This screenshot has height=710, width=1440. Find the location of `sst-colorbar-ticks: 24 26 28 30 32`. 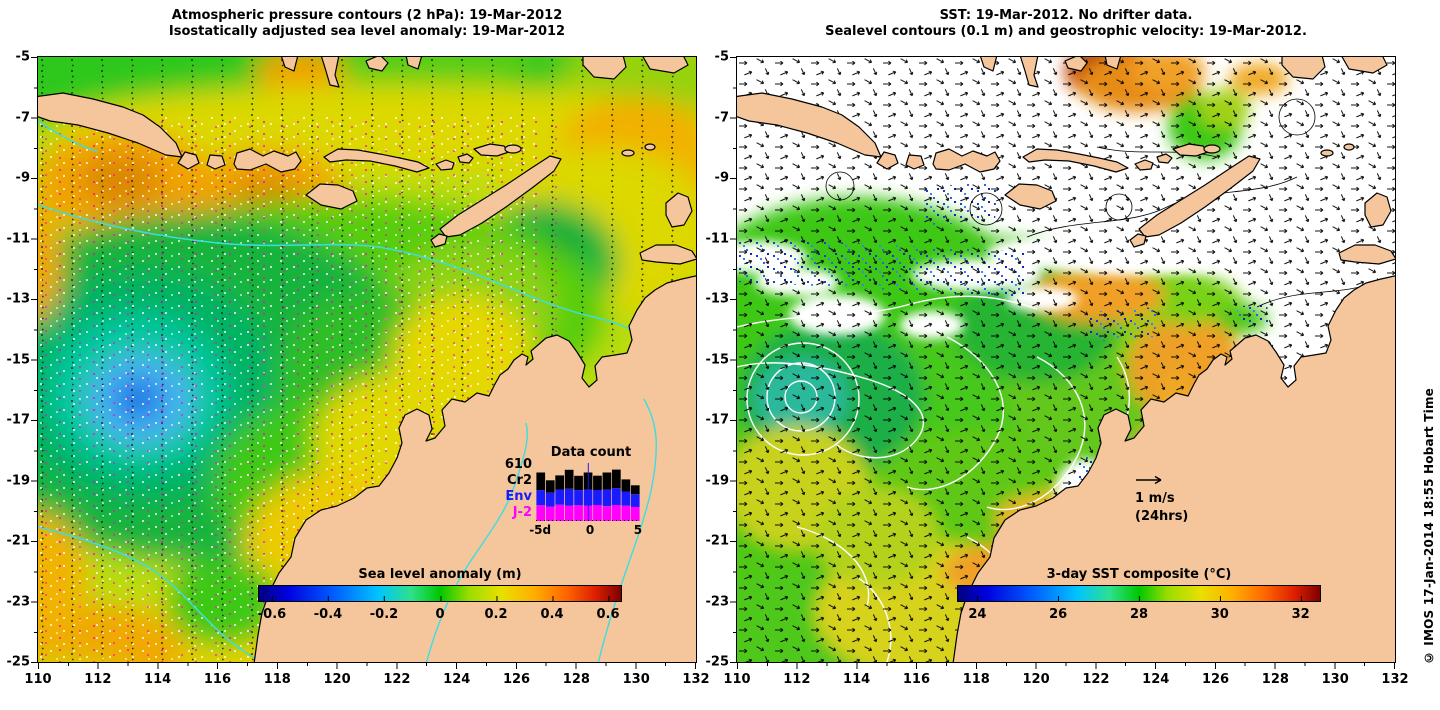

sst-colorbar-ticks: 24 26 28 30 32 is located at coordinates (1139, 610).